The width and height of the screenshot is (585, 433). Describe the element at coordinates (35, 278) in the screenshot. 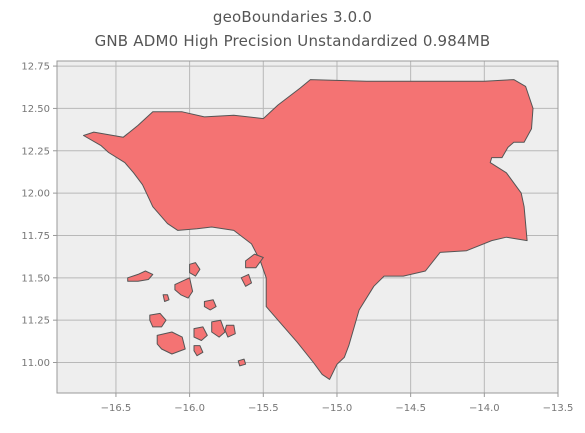

I see `y-tick-label: 11.50` at that location.